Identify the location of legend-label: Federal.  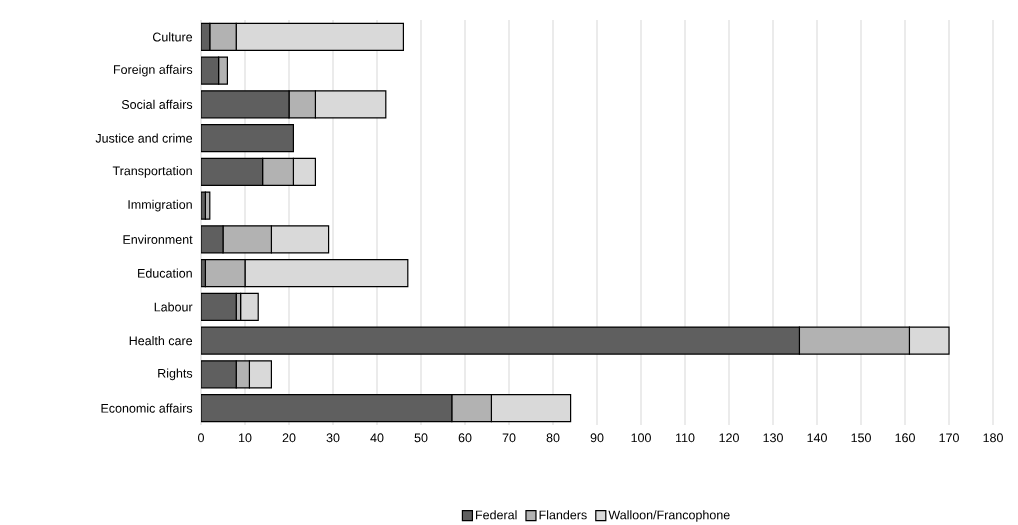
(496, 515).